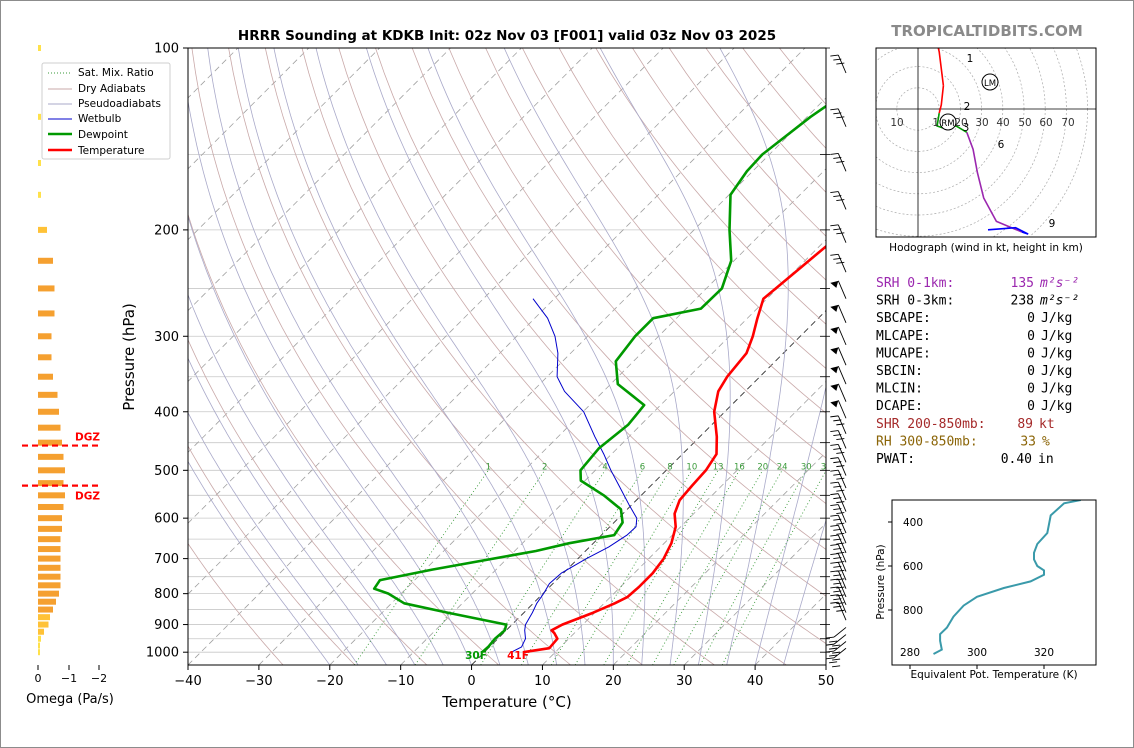 This screenshot has height=748, width=1134. Describe the element at coordinates (669, 467) in the screenshot. I see `mixing-ratio-label: 8` at that location.